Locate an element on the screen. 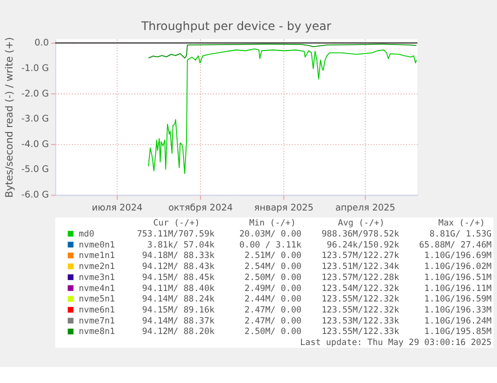  text: 1.10G/196.02M is located at coordinates (458, 267).